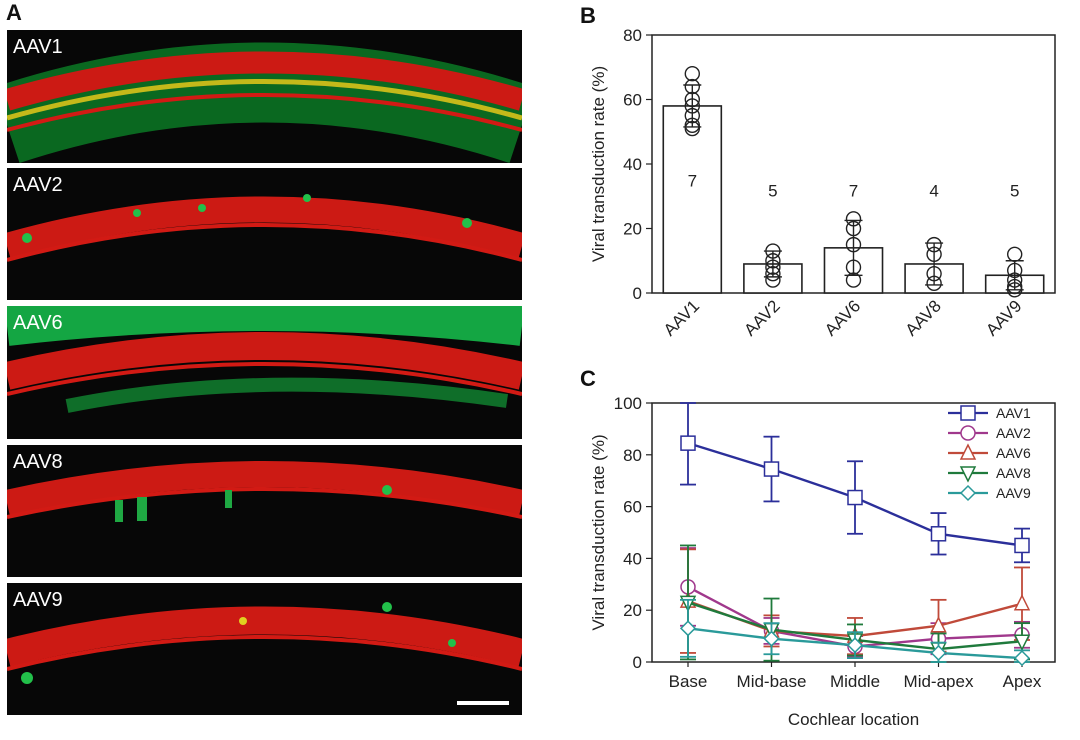  What do you see at coordinates (772, 681) in the screenshot?
I see `x-tick-label: Mid-base` at bounding box center [772, 681].